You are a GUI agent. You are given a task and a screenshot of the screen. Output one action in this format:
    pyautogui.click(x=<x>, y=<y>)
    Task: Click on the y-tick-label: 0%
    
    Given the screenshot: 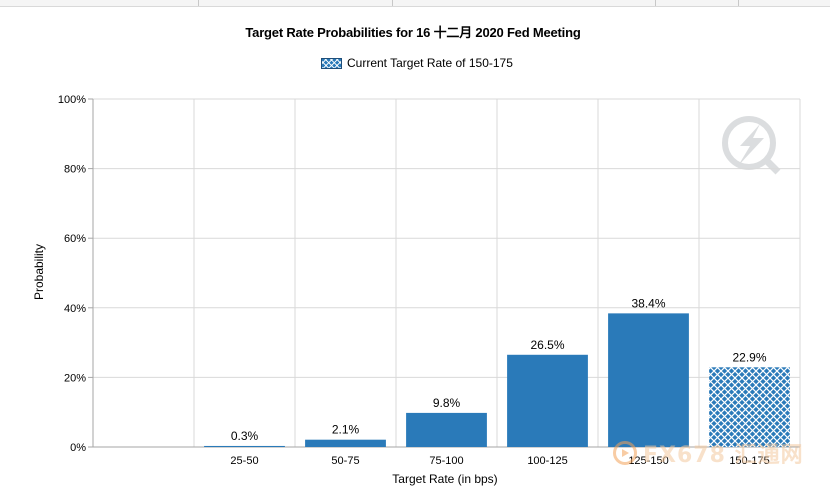 What is the action you would take?
    pyautogui.click(x=78, y=448)
    